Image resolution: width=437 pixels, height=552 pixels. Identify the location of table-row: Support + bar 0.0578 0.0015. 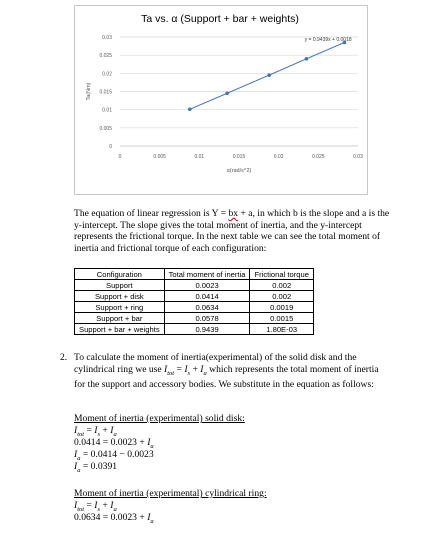
(194, 318).